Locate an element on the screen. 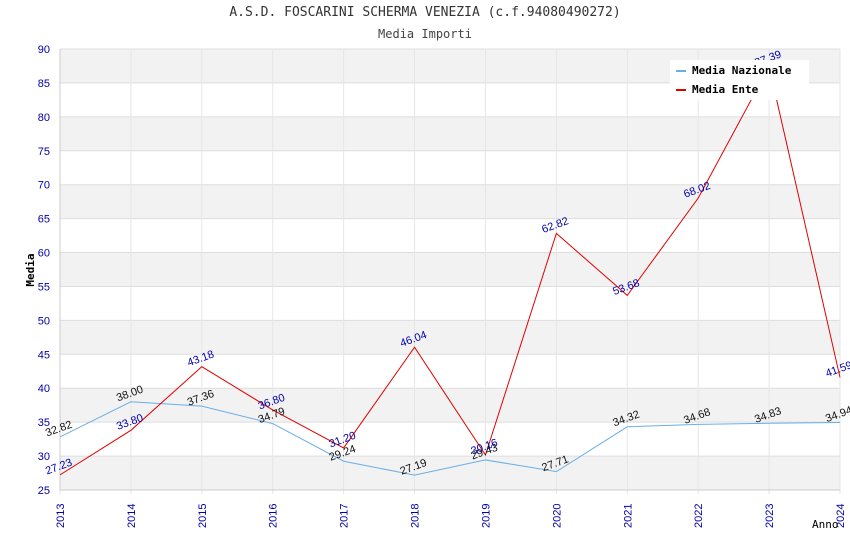 The width and height of the screenshot is (850, 550). y-tick-label: 50 is located at coordinates (44, 321).